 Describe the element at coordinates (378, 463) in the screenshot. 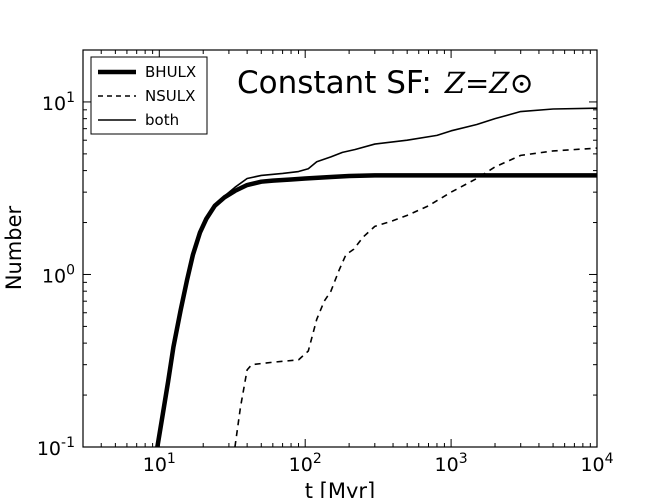

I see `x-tick-labels: 101 102 103 104` at that location.